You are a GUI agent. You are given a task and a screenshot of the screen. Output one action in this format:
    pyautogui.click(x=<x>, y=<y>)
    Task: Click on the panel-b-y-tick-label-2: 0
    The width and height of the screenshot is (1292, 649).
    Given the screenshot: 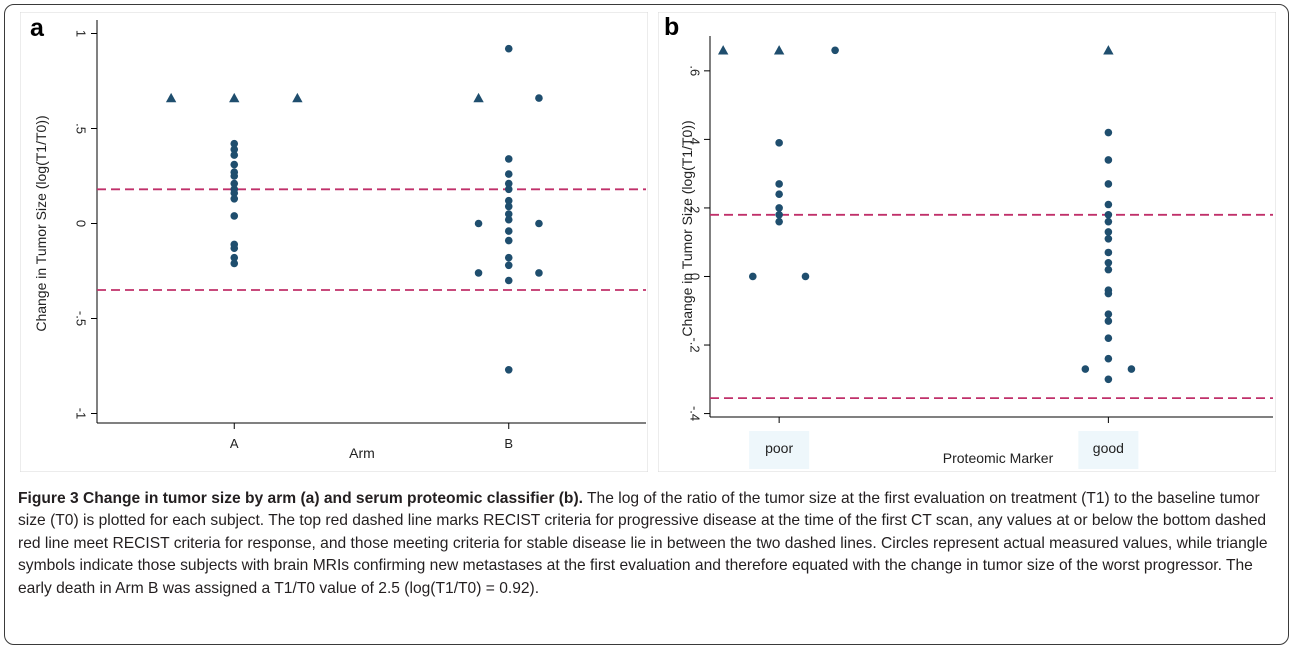 What is the action you would take?
    pyautogui.click(x=695, y=276)
    